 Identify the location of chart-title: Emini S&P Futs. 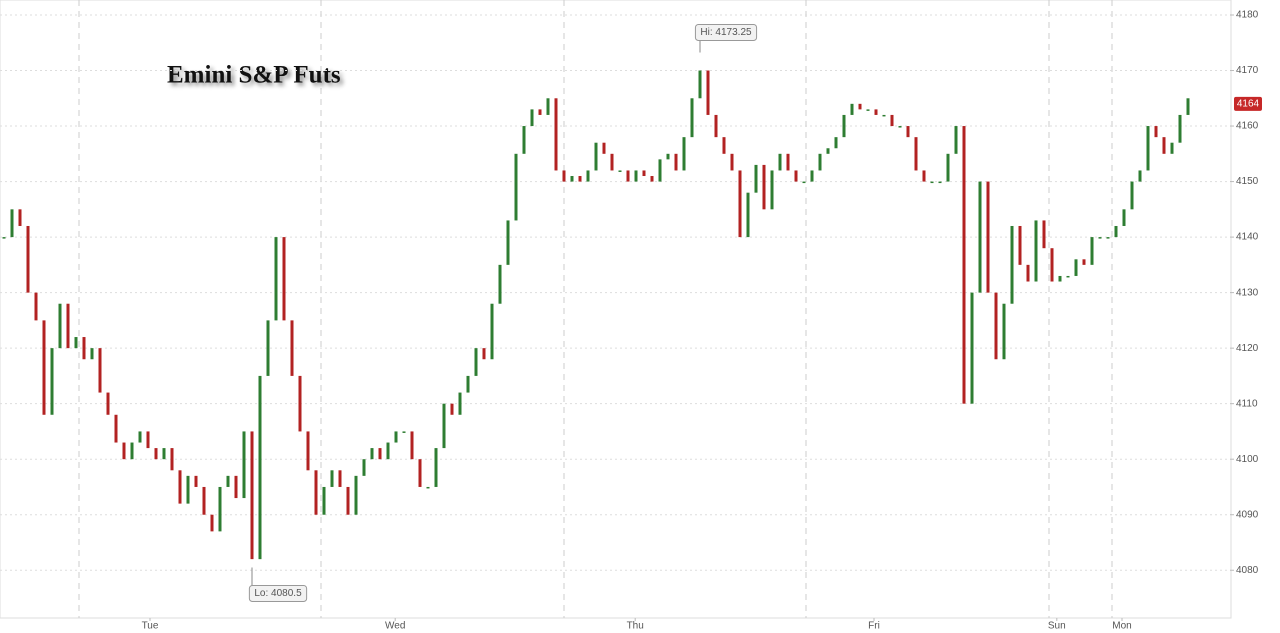
(254, 75).